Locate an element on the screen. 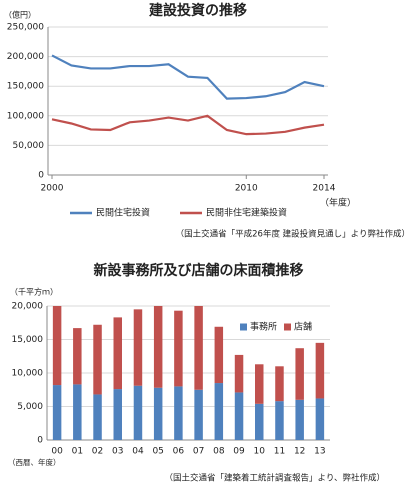 Image resolution: width=414 pixels, height=487 pixels. chart-title: 新設事務所及び店舗の床面積推移 is located at coordinates (199, 270).